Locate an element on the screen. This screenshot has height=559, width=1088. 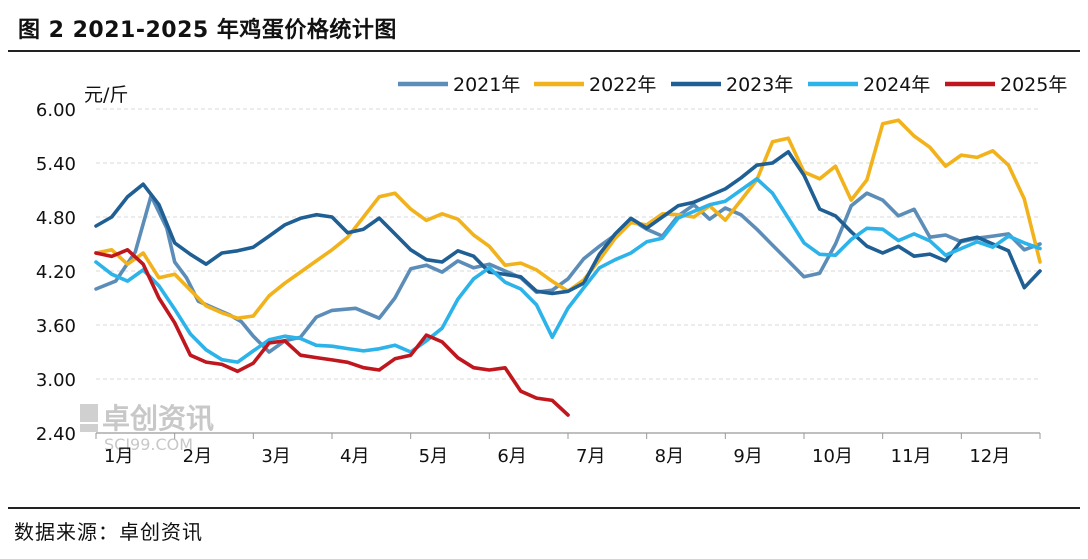
y-tick-label: 4.20 is located at coordinates (56, 272).